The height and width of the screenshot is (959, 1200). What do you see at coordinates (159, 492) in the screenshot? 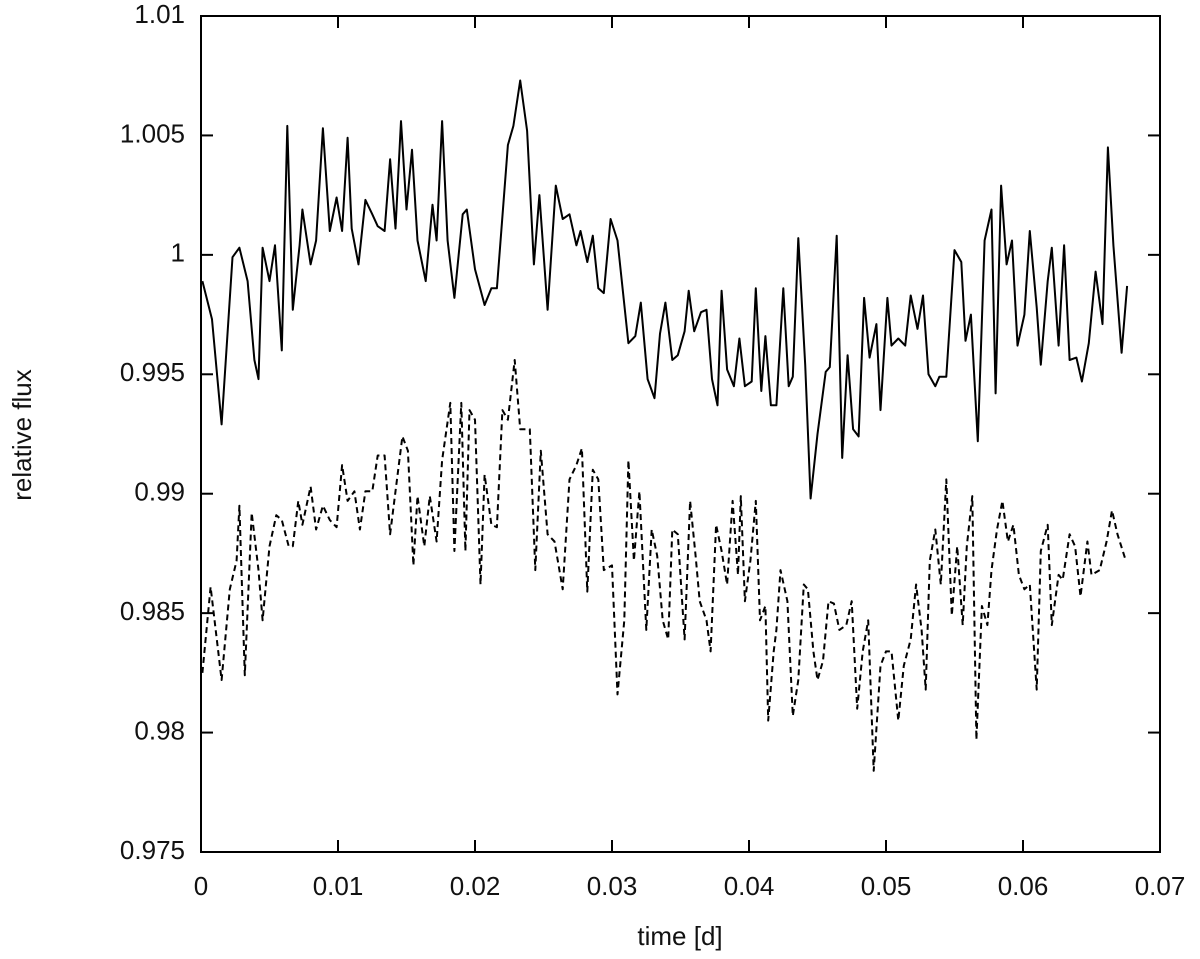
I see `y-tick-label: 0.99` at bounding box center [159, 492].